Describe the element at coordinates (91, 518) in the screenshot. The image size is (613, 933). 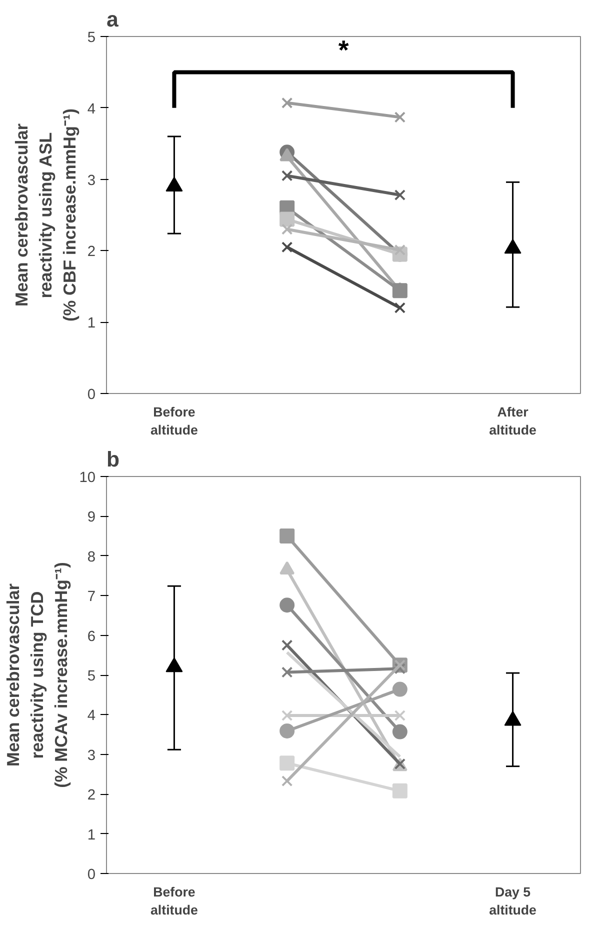
I see `y-tick-label: 9` at that location.